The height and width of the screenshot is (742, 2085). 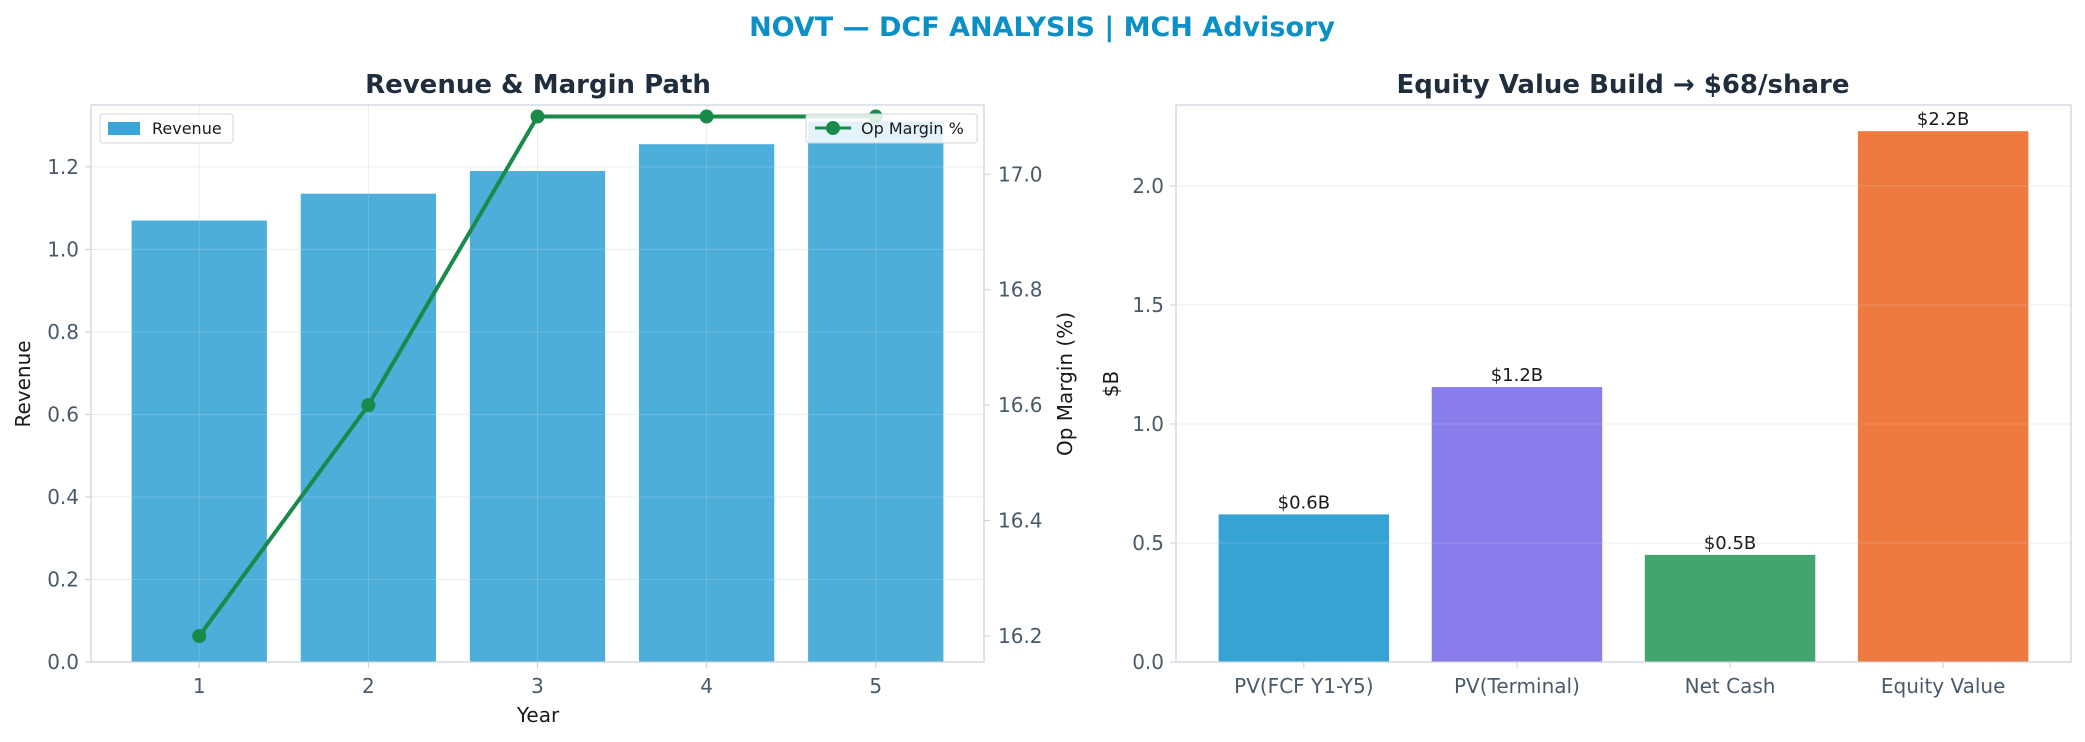 I want to click on equity-y-tick-label: 1.0, so click(x=1148, y=424).